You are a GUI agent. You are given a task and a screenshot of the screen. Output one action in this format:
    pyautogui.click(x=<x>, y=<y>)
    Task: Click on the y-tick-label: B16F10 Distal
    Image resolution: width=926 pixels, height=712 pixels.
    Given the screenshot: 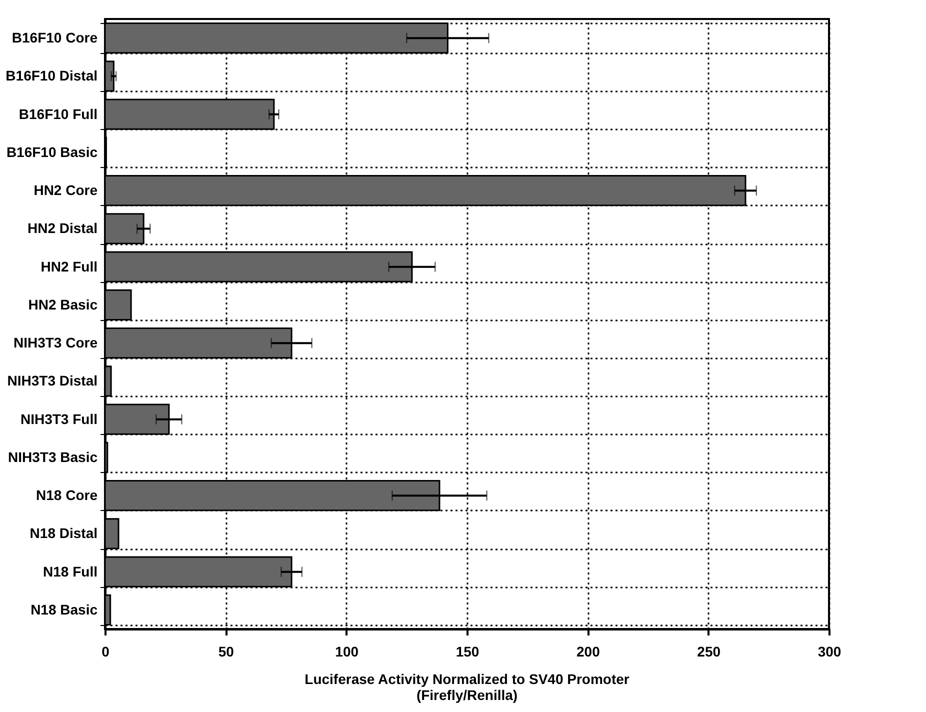 What is the action you would take?
    pyautogui.click(x=52, y=76)
    